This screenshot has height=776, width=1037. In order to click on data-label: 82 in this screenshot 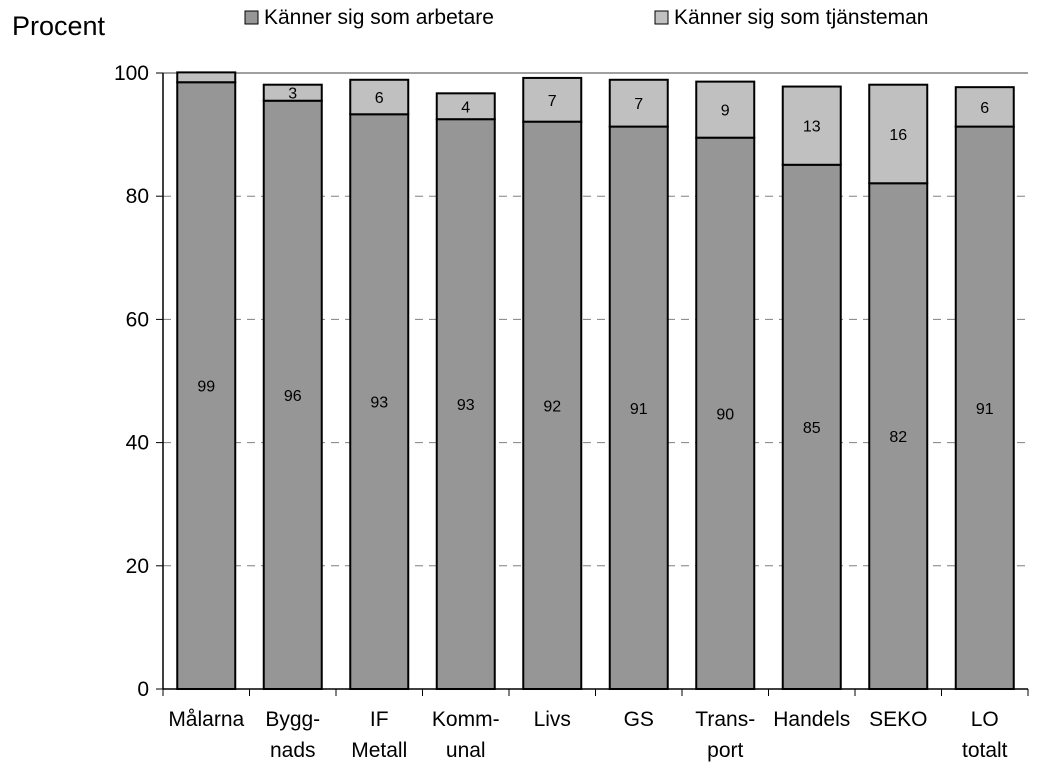, I will do `click(898, 437)`.